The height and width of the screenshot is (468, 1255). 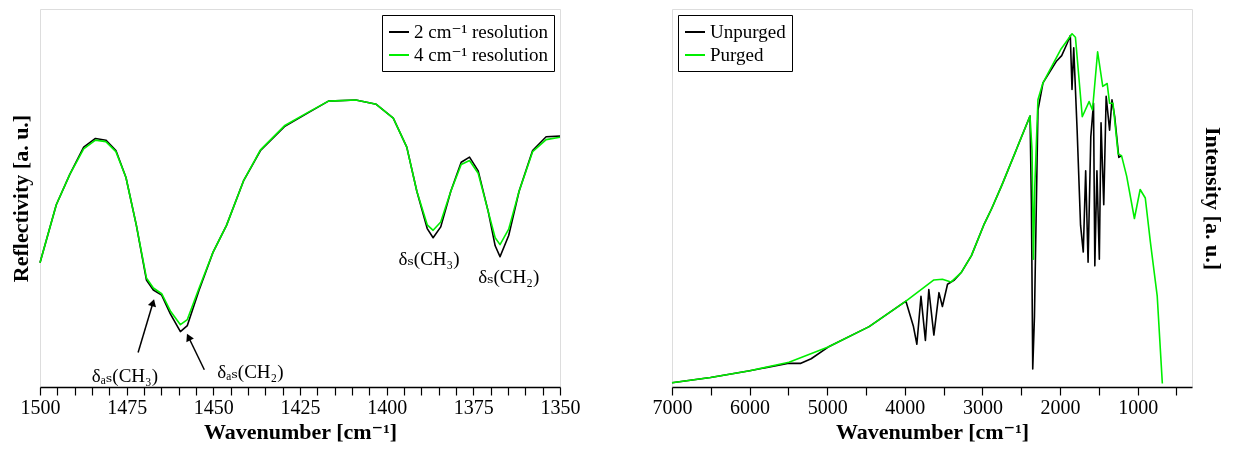 I want to click on legend-label: Unpurged, so click(x=748, y=31).